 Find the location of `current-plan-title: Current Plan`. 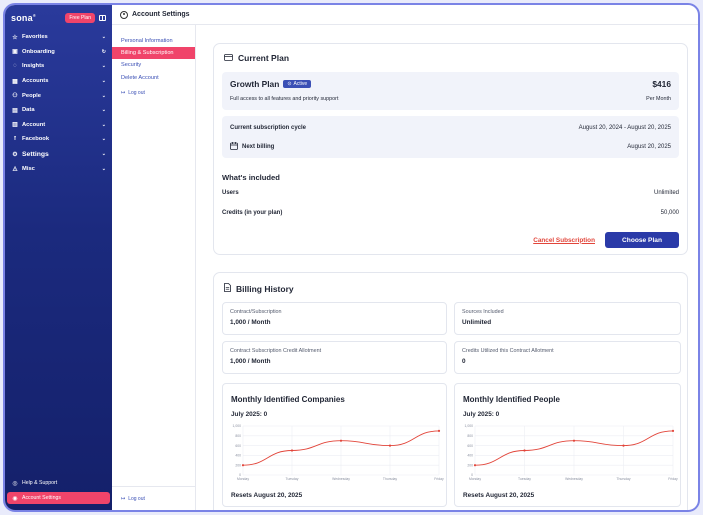

current-plan-title: Current Plan is located at coordinates (264, 58).